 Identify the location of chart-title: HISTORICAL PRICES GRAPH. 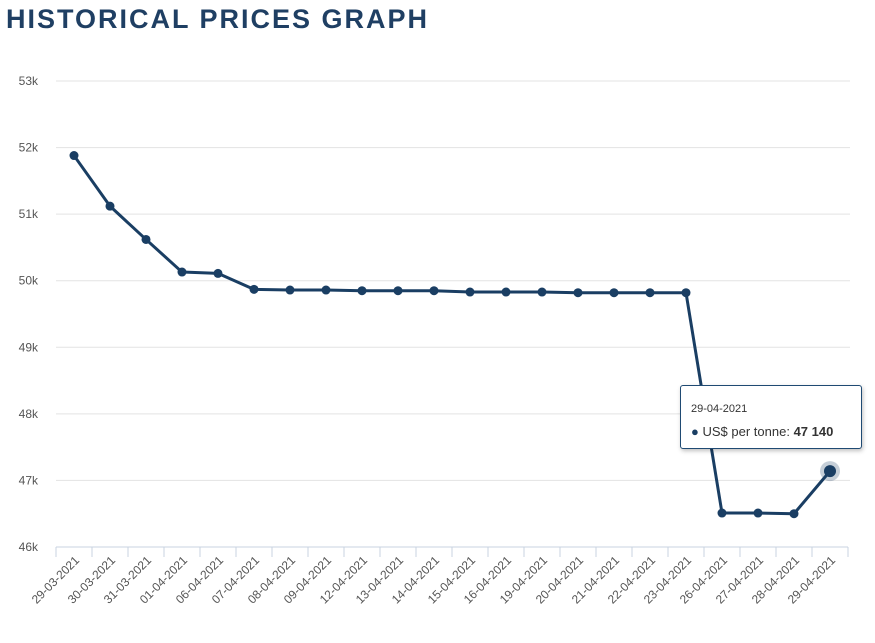
(218, 19).